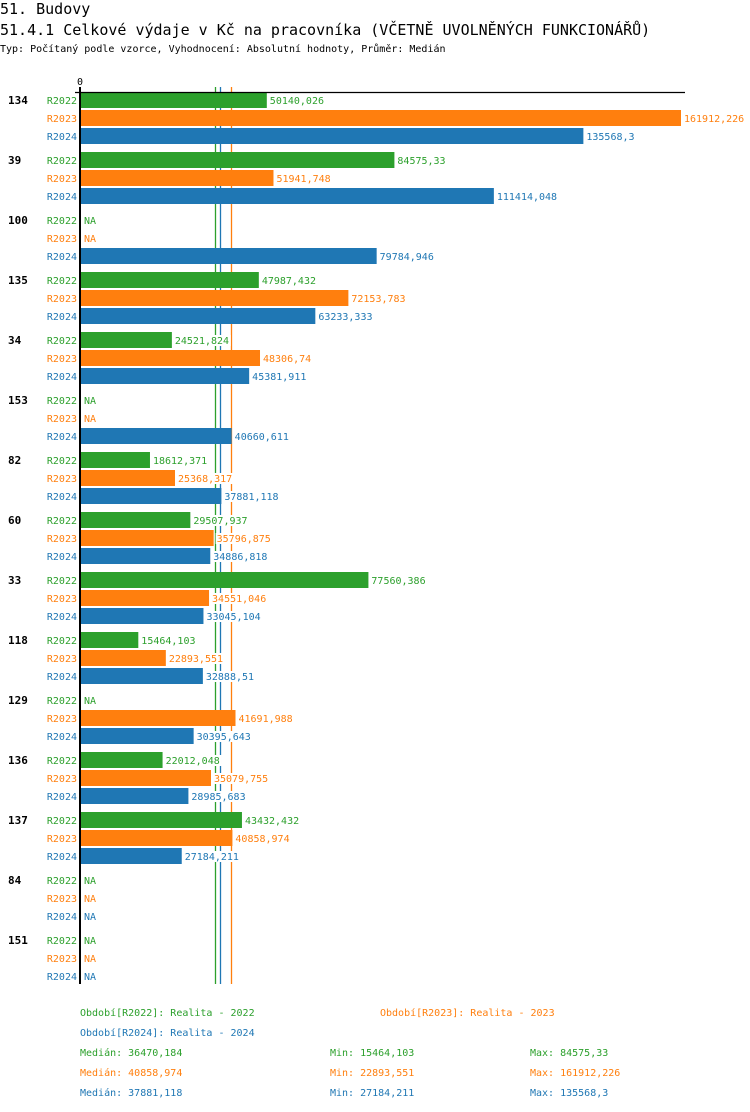 This screenshot has width=750, height=1112. Describe the element at coordinates (18, 760) in the screenshot. I see `category-label: 136` at that location.